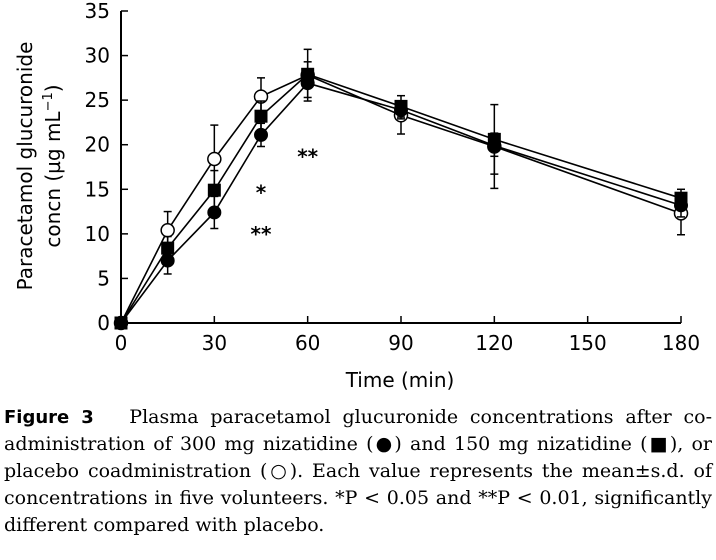 Image resolution: width=716 pixels, height=560 pixels. What do you see at coordinates (25, 166) in the screenshot?
I see `y-axis-label-line1: Paracetamol glucuronide` at bounding box center [25, 166].